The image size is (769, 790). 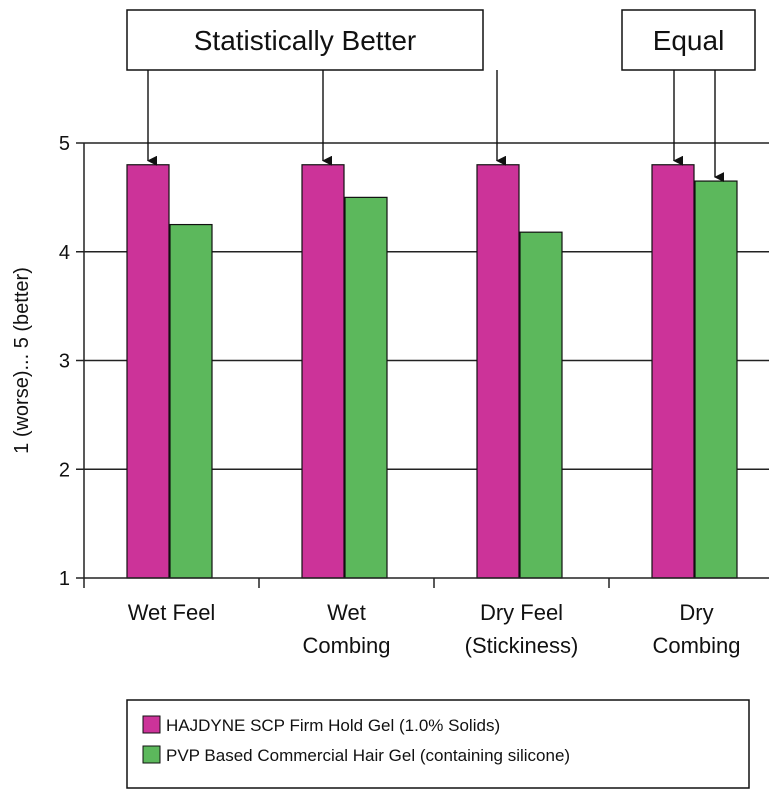 What do you see at coordinates (151, 754) in the screenshot?
I see `legend-swatch-pvp` at bounding box center [151, 754].